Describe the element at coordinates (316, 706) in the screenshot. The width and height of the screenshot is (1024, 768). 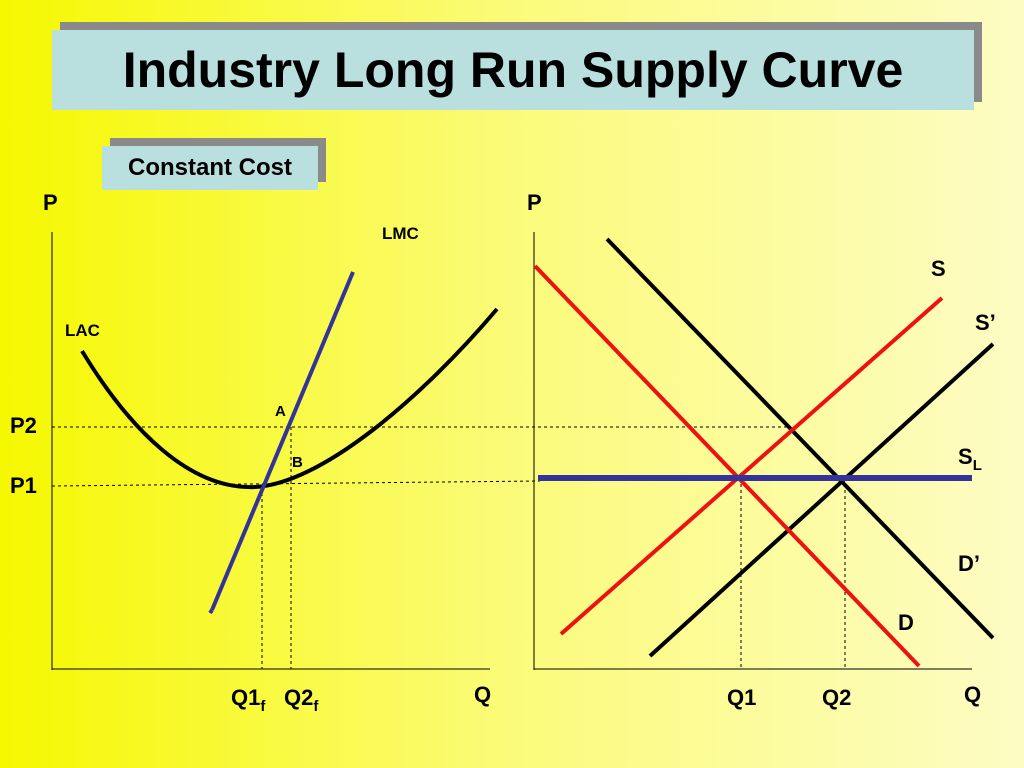
I see `q2f-label-sub: f` at that location.